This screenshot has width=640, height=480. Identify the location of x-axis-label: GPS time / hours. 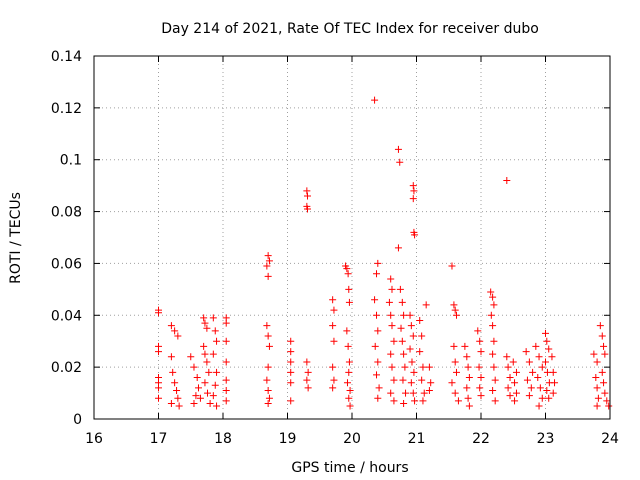
(349, 468).